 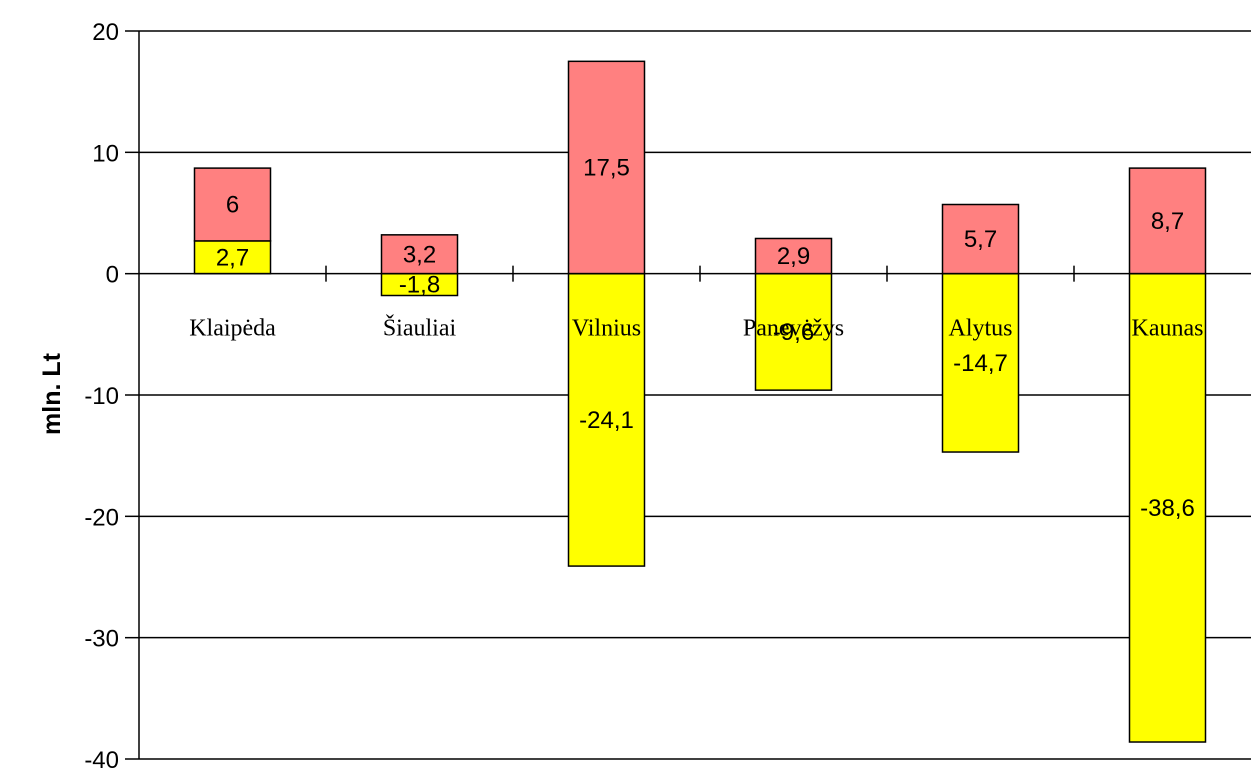 What do you see at coordinates (112, 275) in the screenshot?
I see `y-tick-label: 0` at bounding box center [112, 275].